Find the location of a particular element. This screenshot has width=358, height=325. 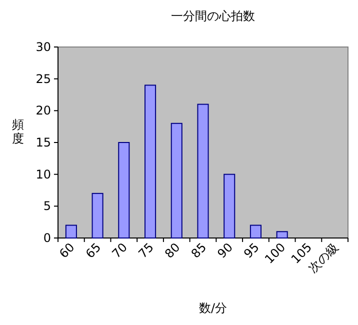

x-tick-label: 75 is located at coordinates (146, 250).